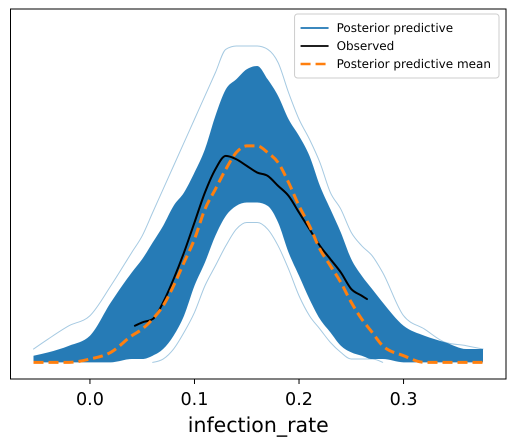 This screenshot has width=515, height=444. Describe the element at coordinates (395, 28) in the screenshot. I see `legend-label: Posterior predictive` at that location.